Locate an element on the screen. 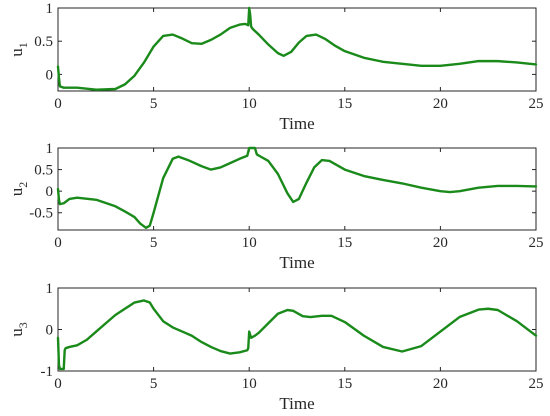  y-axis-title: u2 is located at coordinates (18, 189).